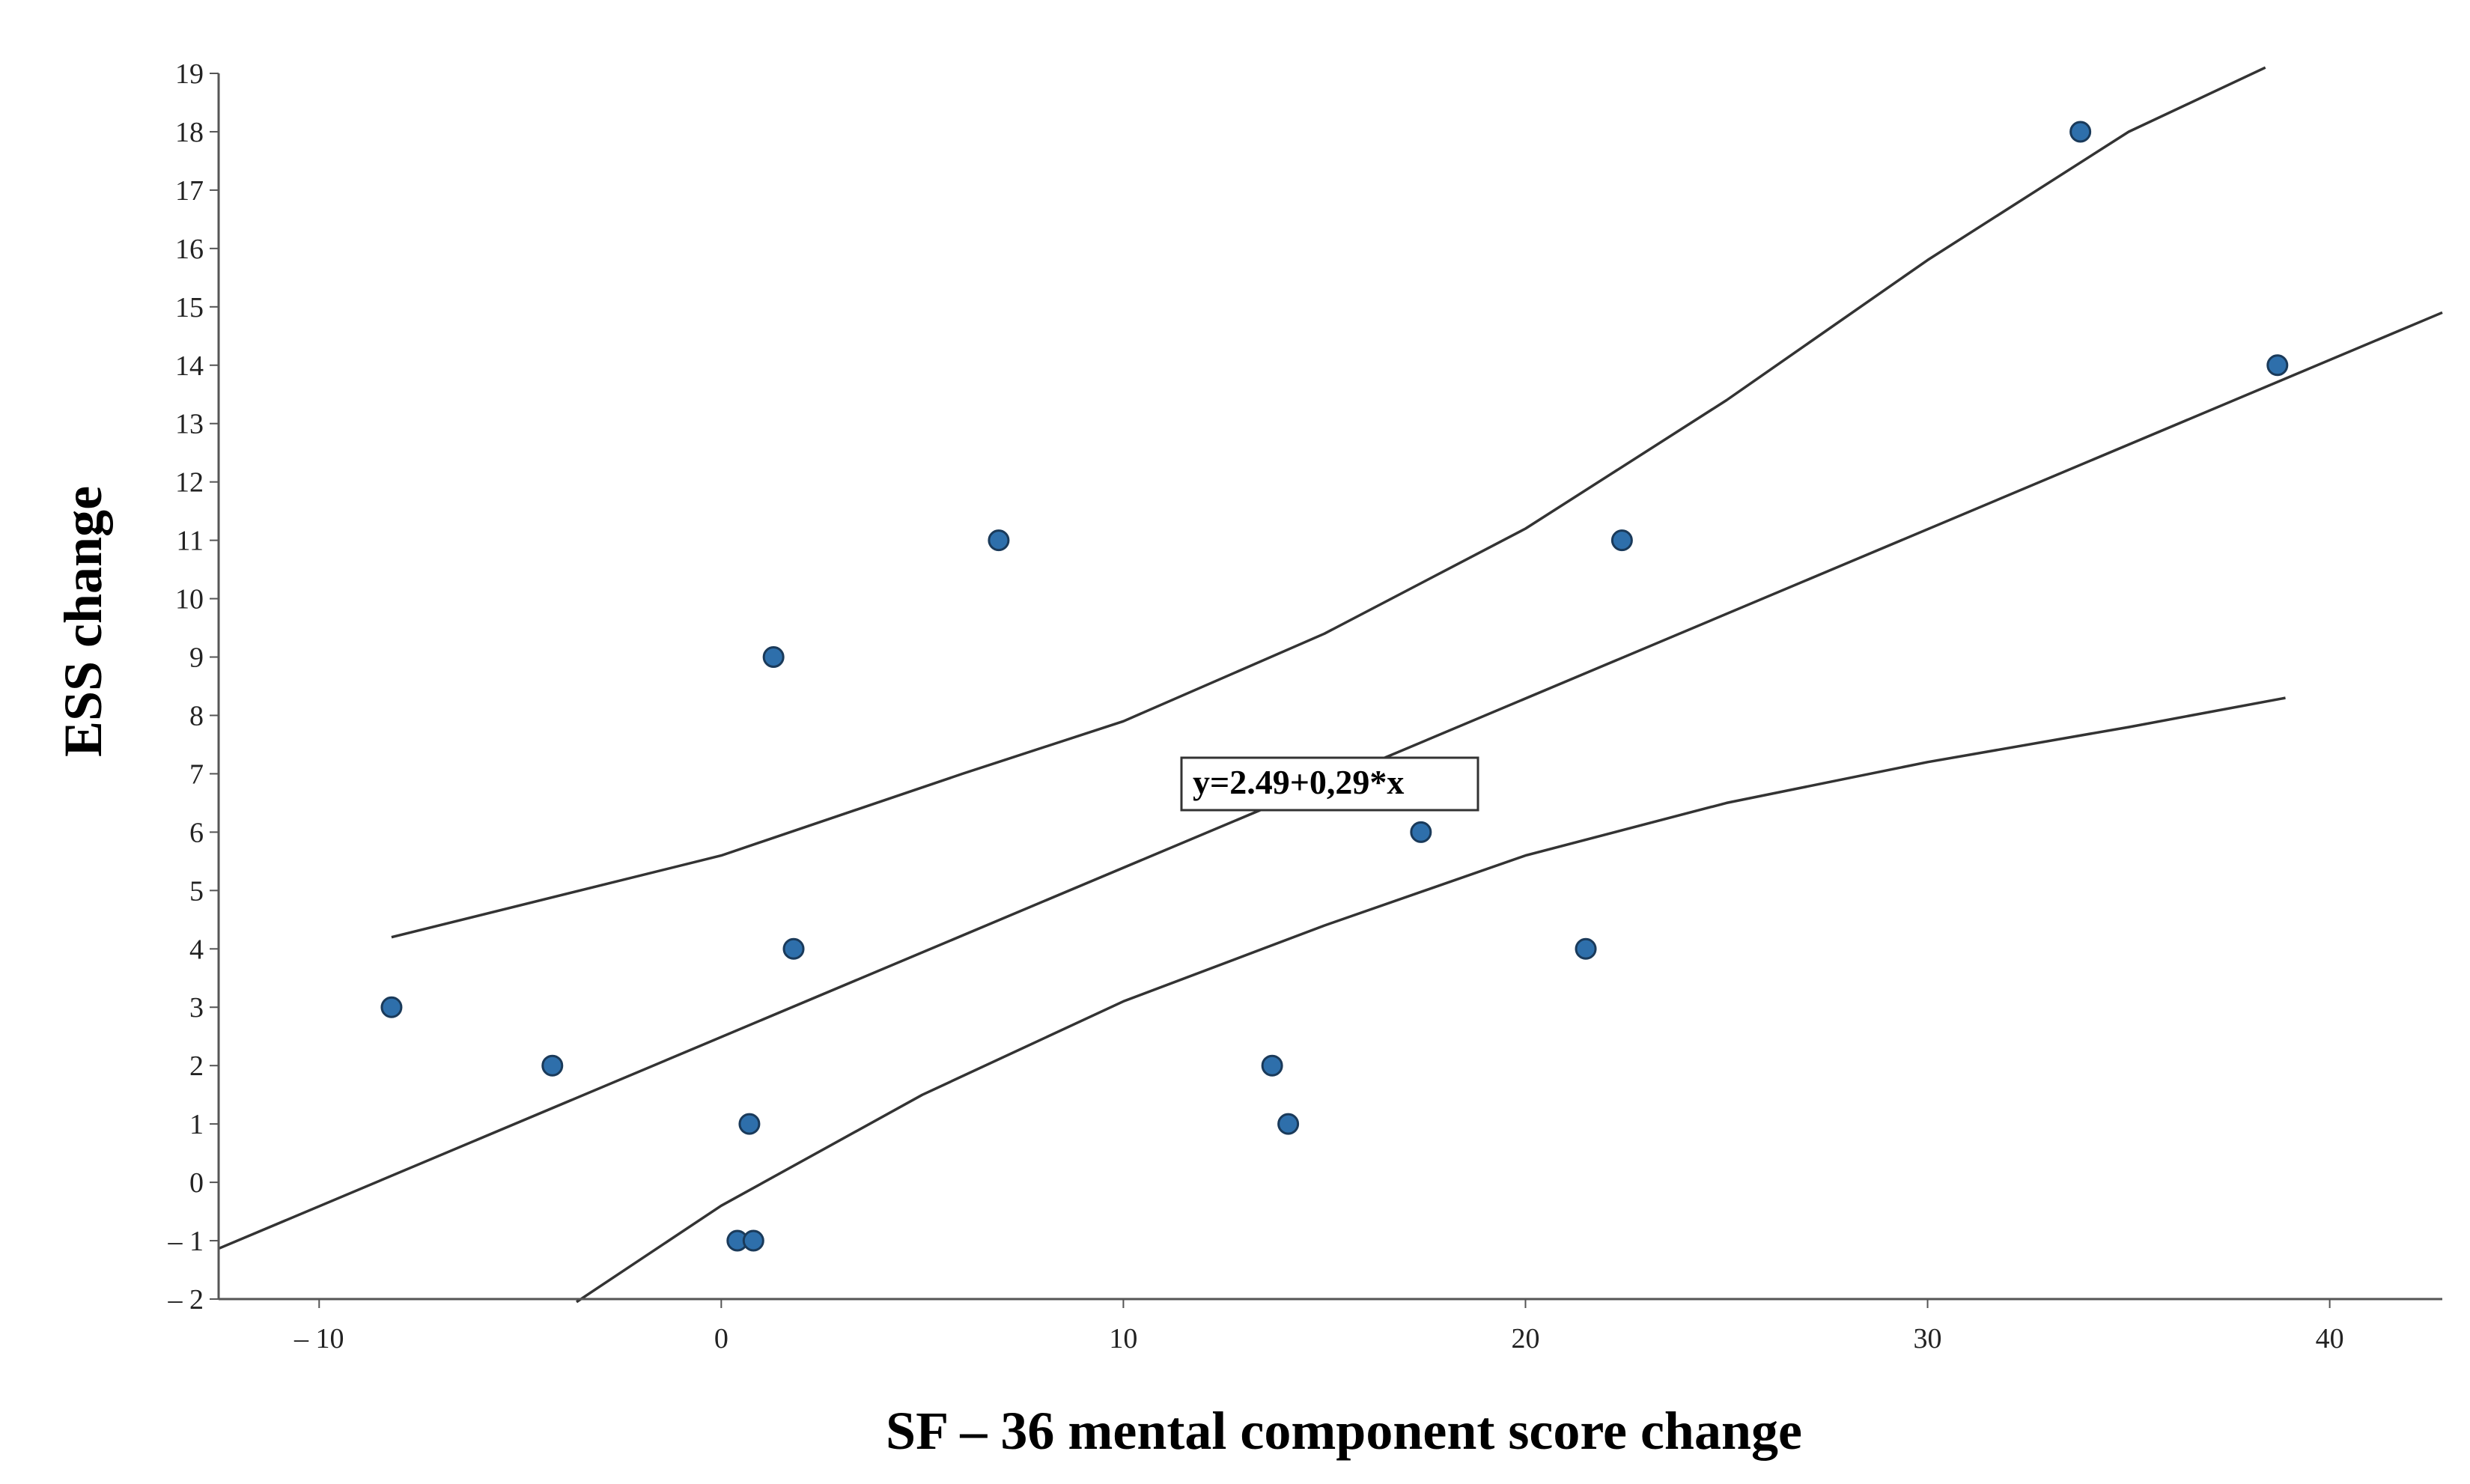 The height and width of the screenshot is (1484, 2470). I want to click on y-tick-label: 15, so click(189, 307).